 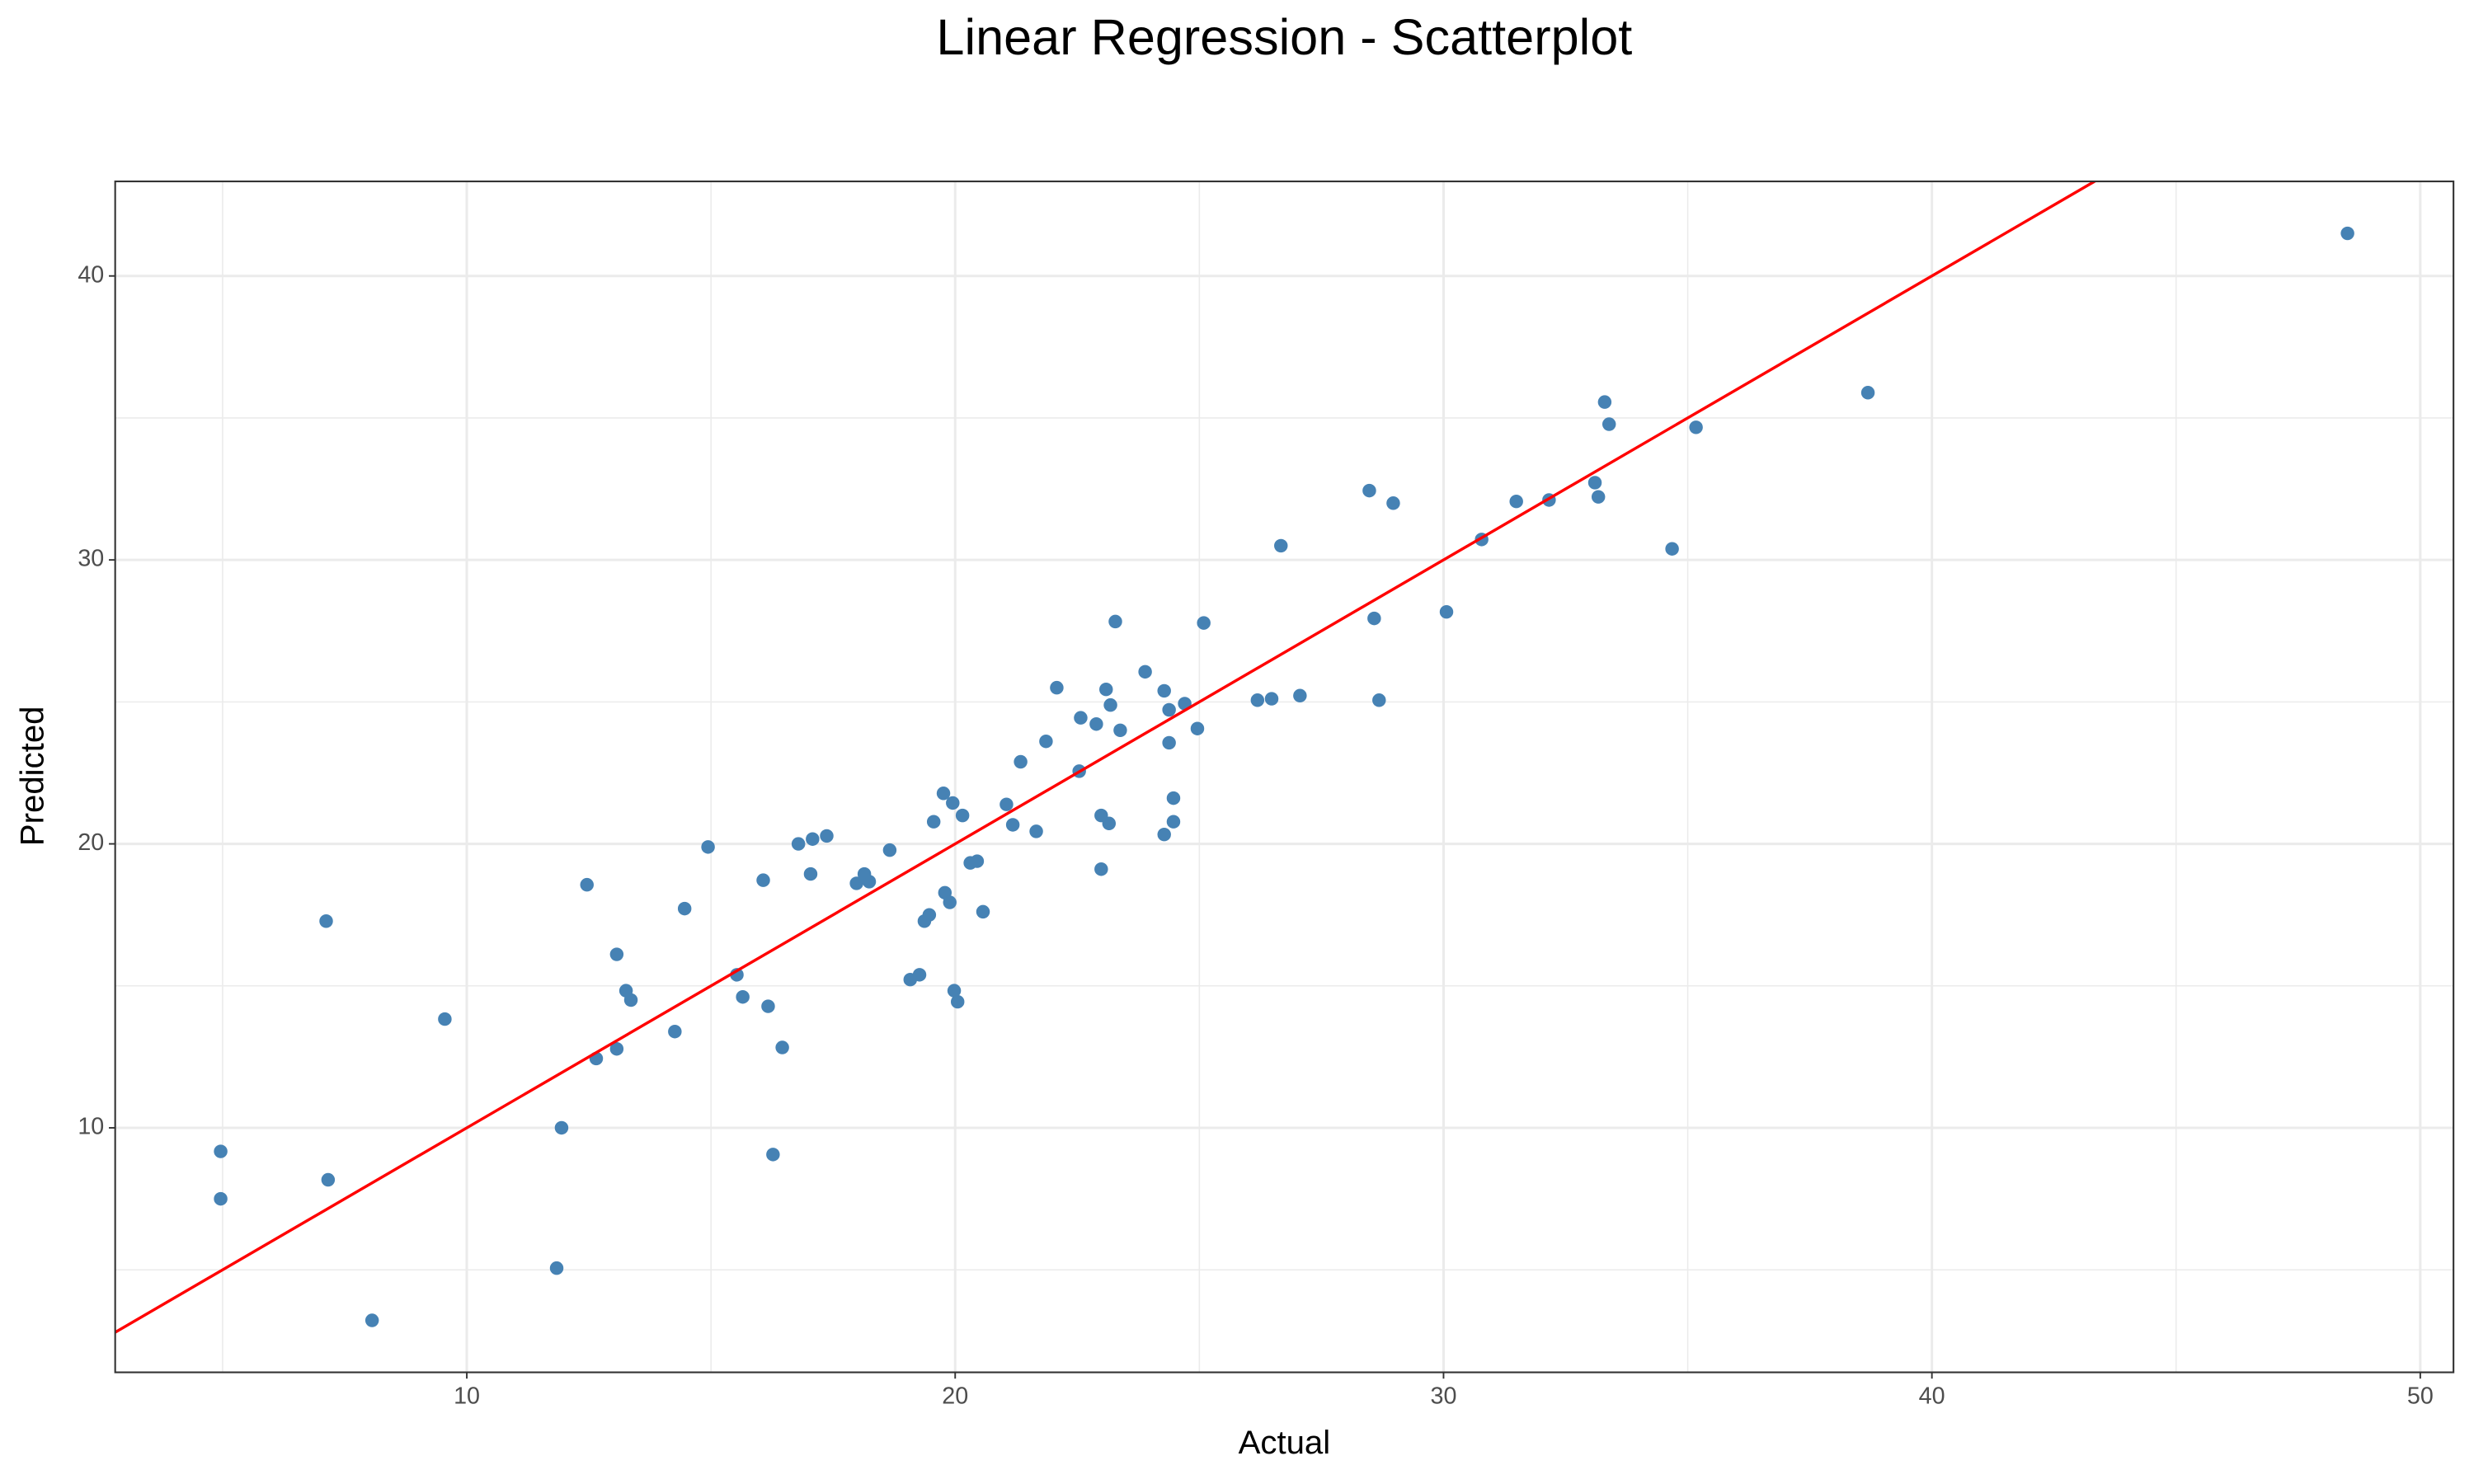 What do you see at coordinates (1284, 37) in the screenshot?
I see `chart-title: Linear Regression - Scatterplot` at bounding box center [1284, 37].